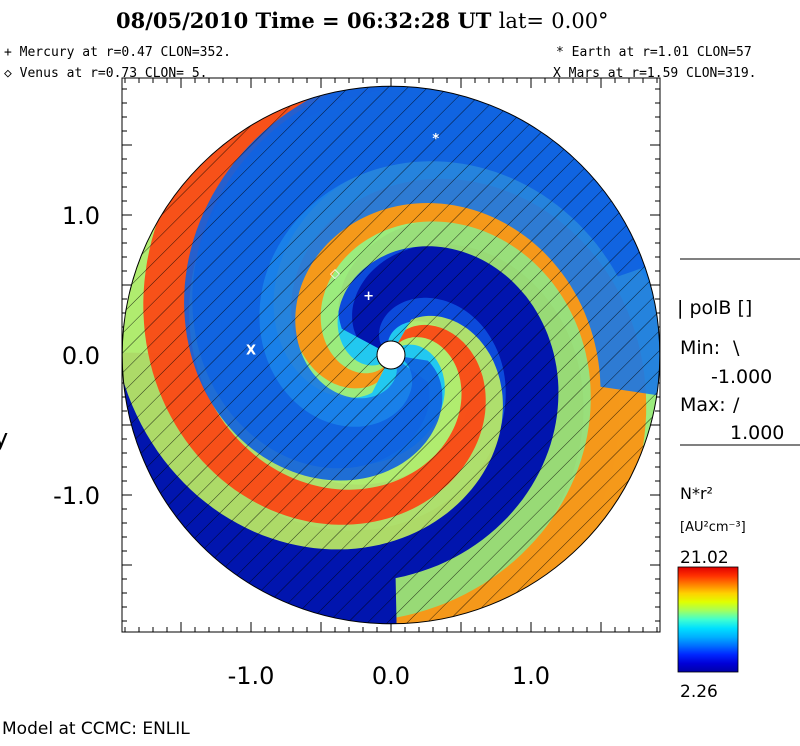  What do you see at coordinates (736, 405) in the screenshot?
I see `max-hatch-symbol: /` at bounding box center [736, 405].